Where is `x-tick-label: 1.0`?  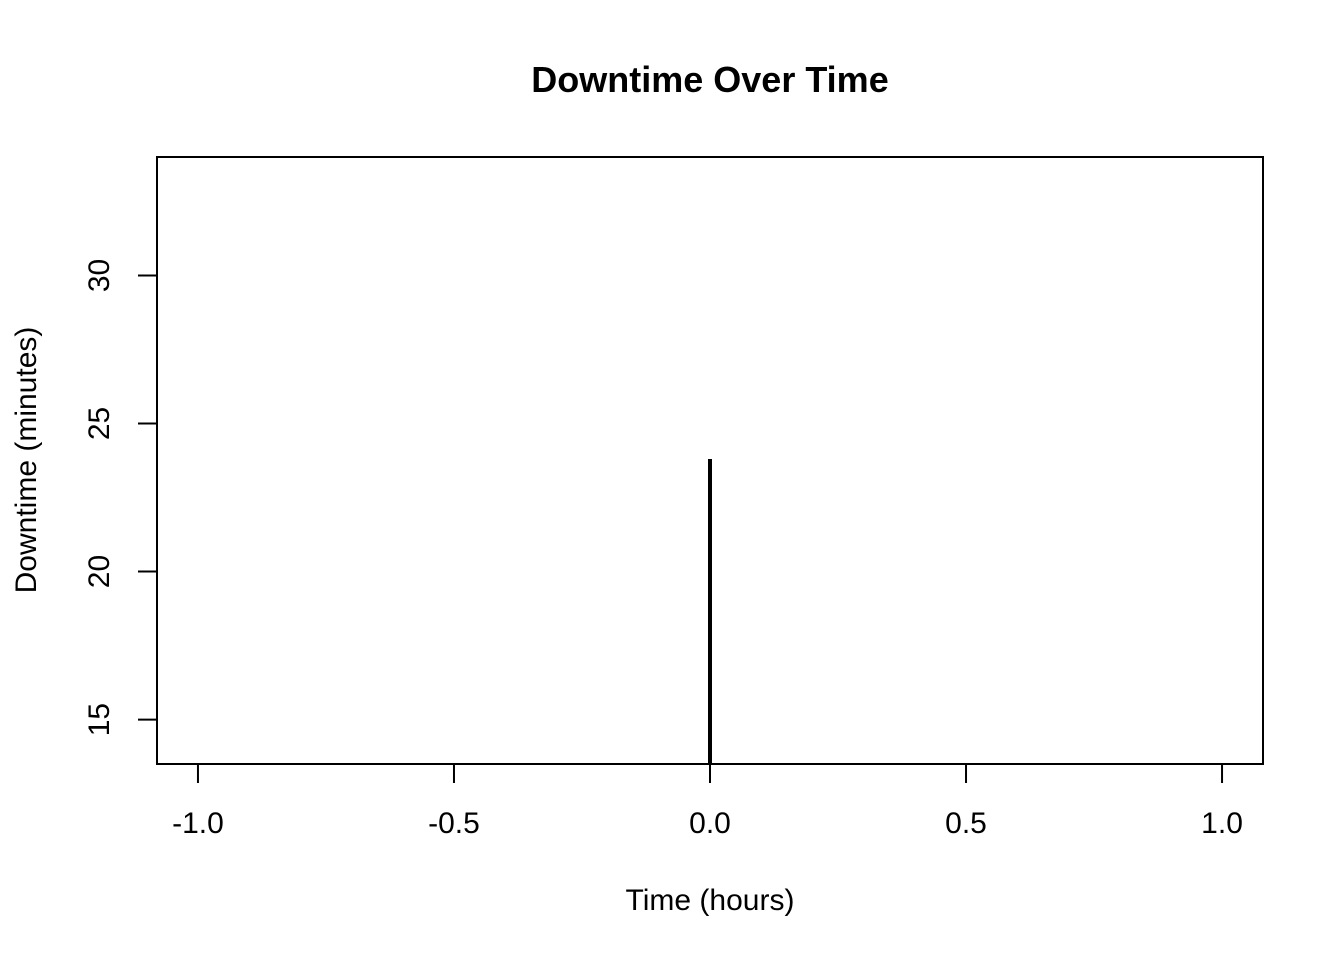 x-tick-label: 1.0 is located at coordinates (1222, 823).